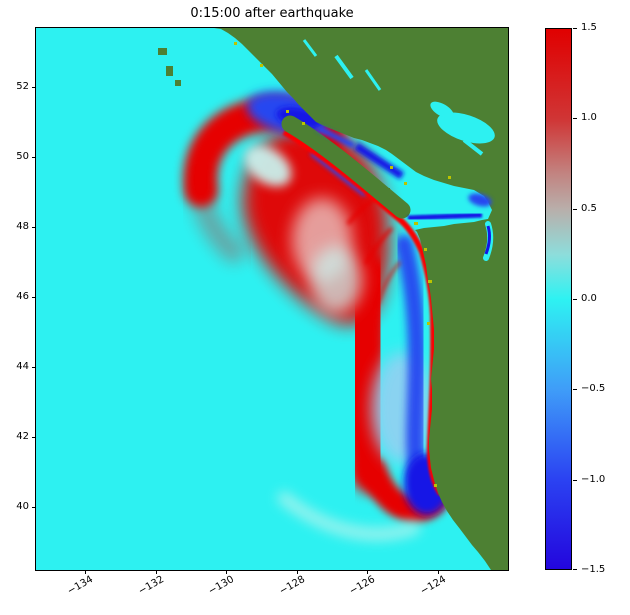 This screenshot has width=630, height=615. I want to click on y-tick-label: 44, so click(22, 366).